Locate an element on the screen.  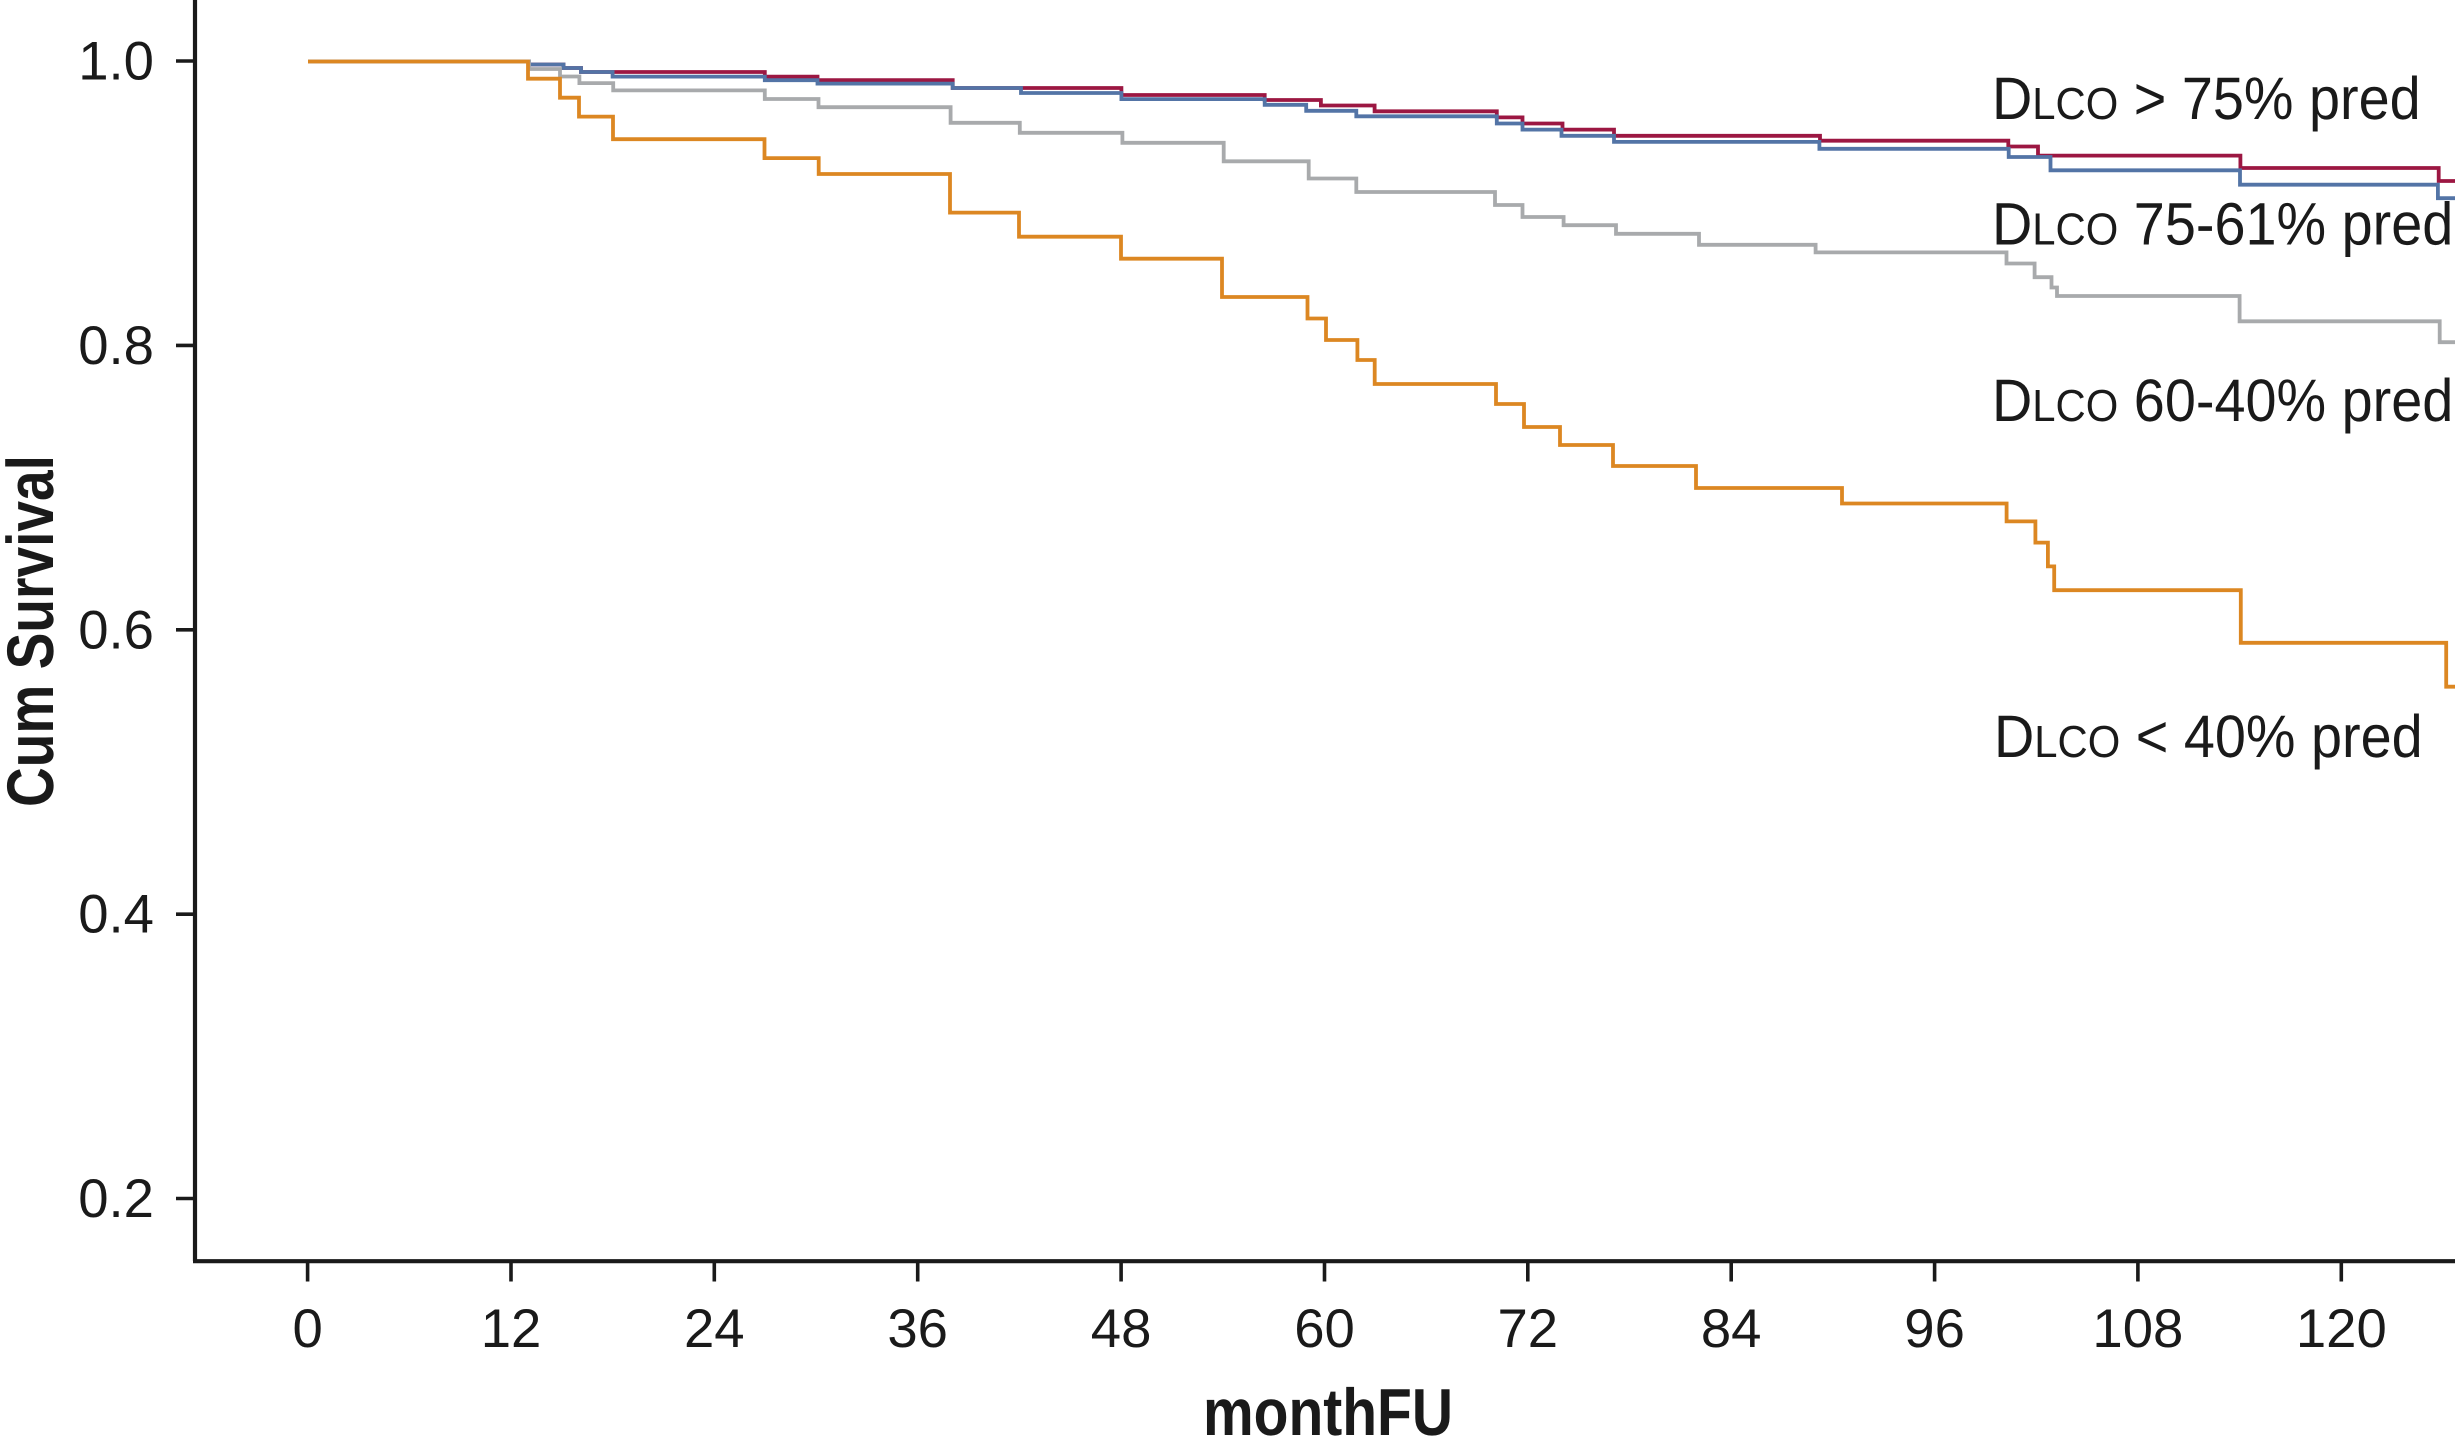
svg-text: 0.4 is located at coordinates (116, 914).